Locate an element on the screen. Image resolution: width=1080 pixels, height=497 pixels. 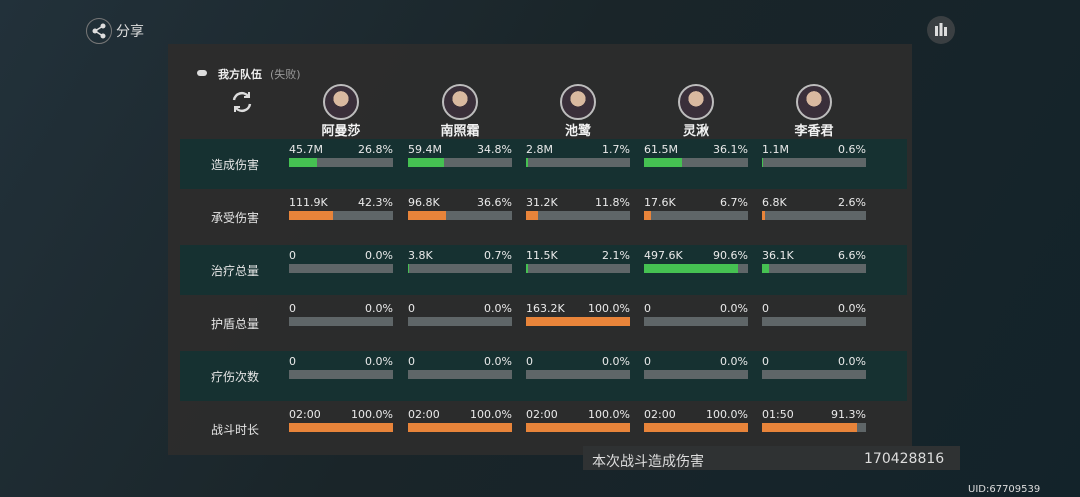
cell-value: 3.8K is located at coordinates (420, 255).